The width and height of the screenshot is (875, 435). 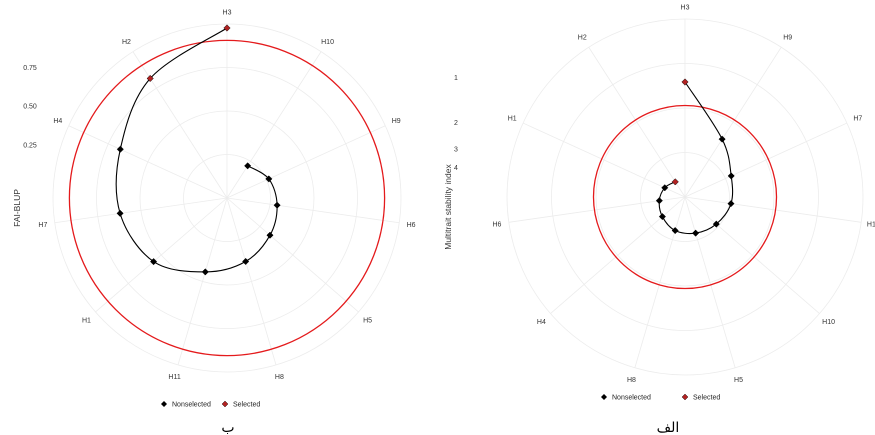 I want to click on chart0-data-point-h5, so click(x=270, y=235).